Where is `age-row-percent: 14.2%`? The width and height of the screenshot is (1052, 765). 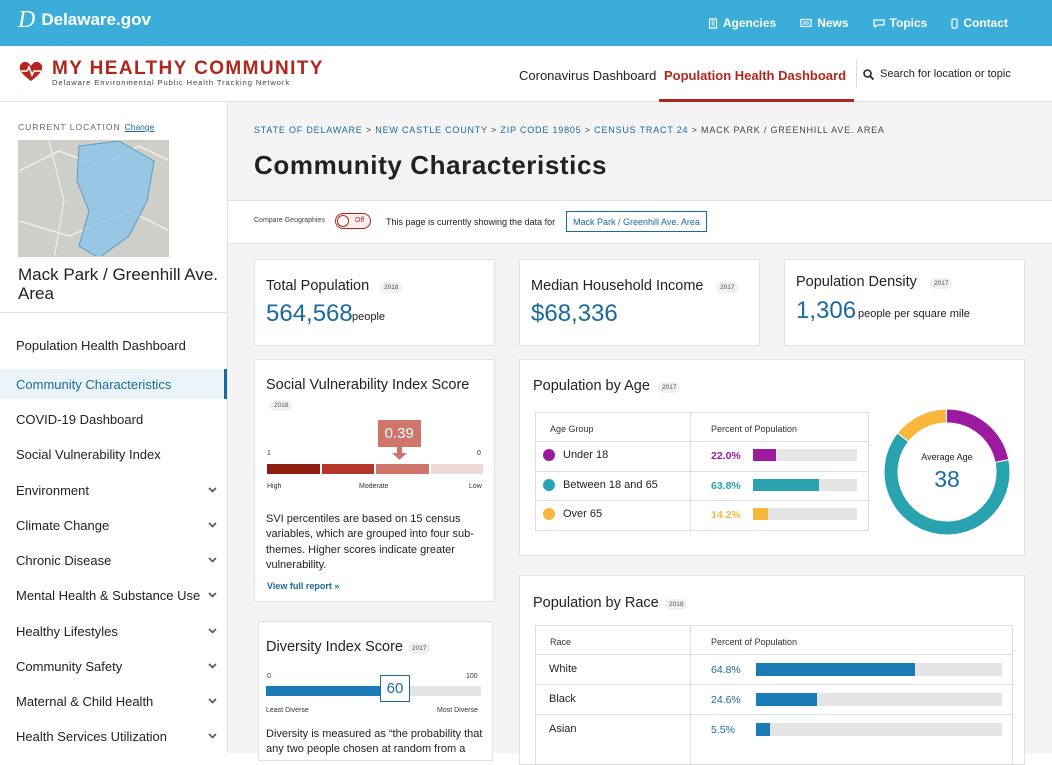 age-row-percent: 14.2% is located at coordinates (726, 515).